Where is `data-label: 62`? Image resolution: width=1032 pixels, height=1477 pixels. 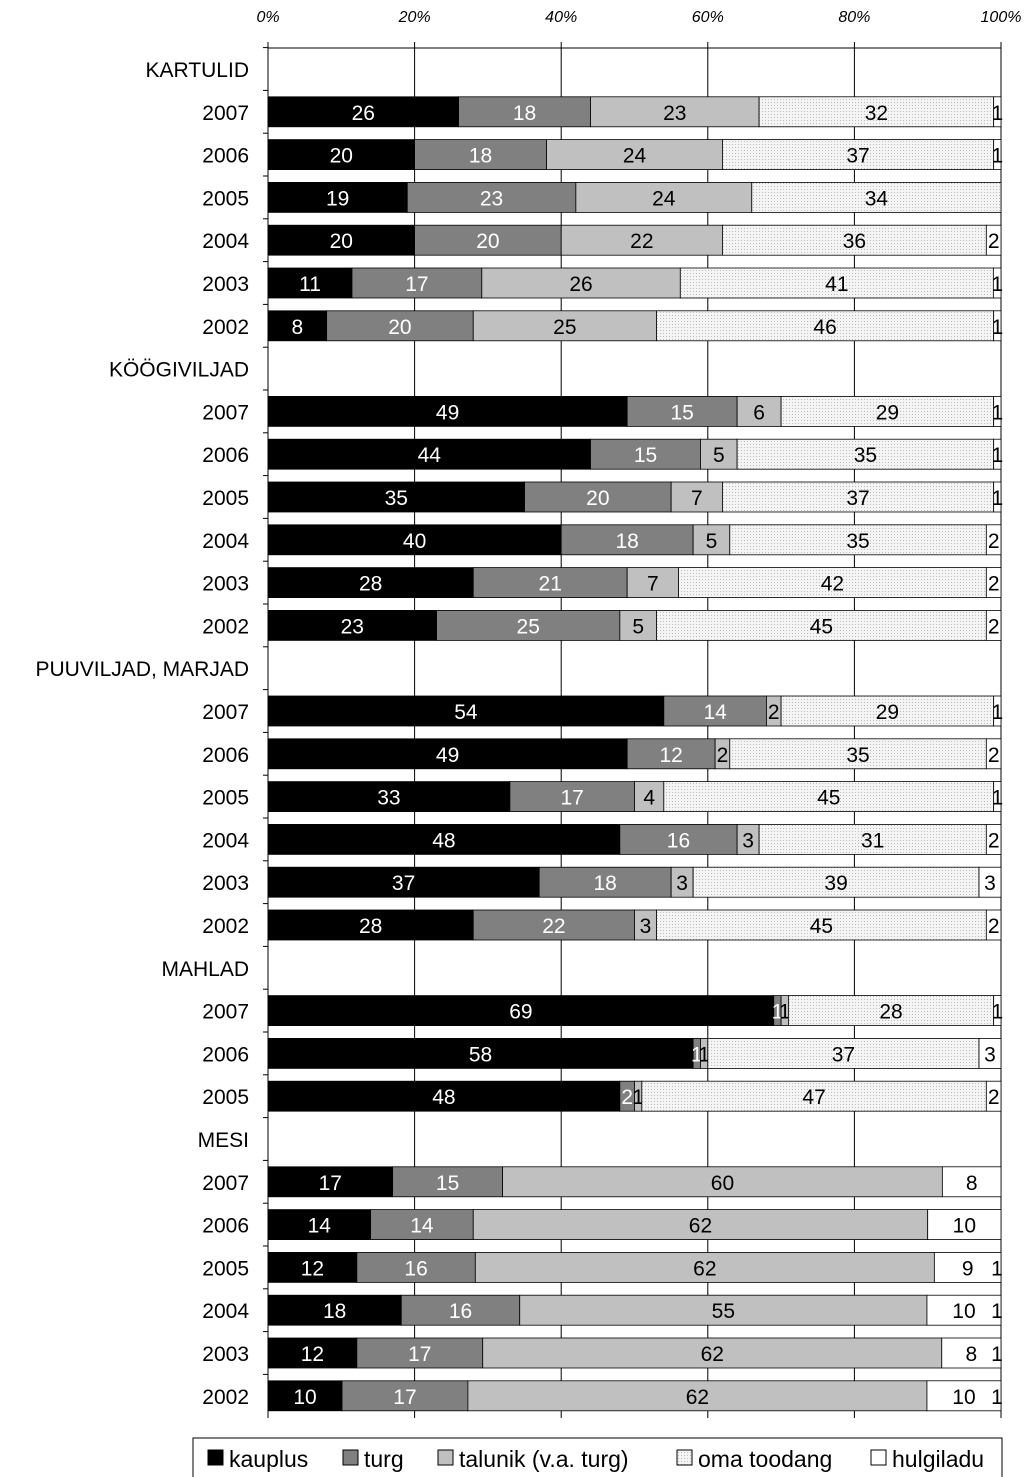
data-label: 62 is located at coordinates (700, 1226).